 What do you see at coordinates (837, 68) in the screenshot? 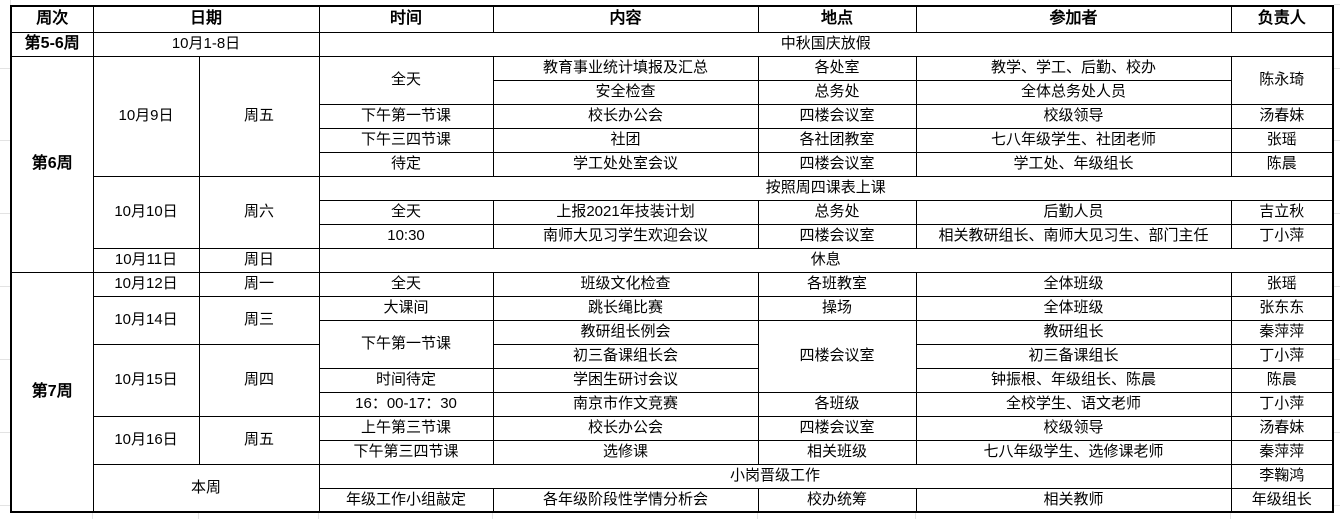
I see `location-cell: 各处室` at bounding box center [837, 68].